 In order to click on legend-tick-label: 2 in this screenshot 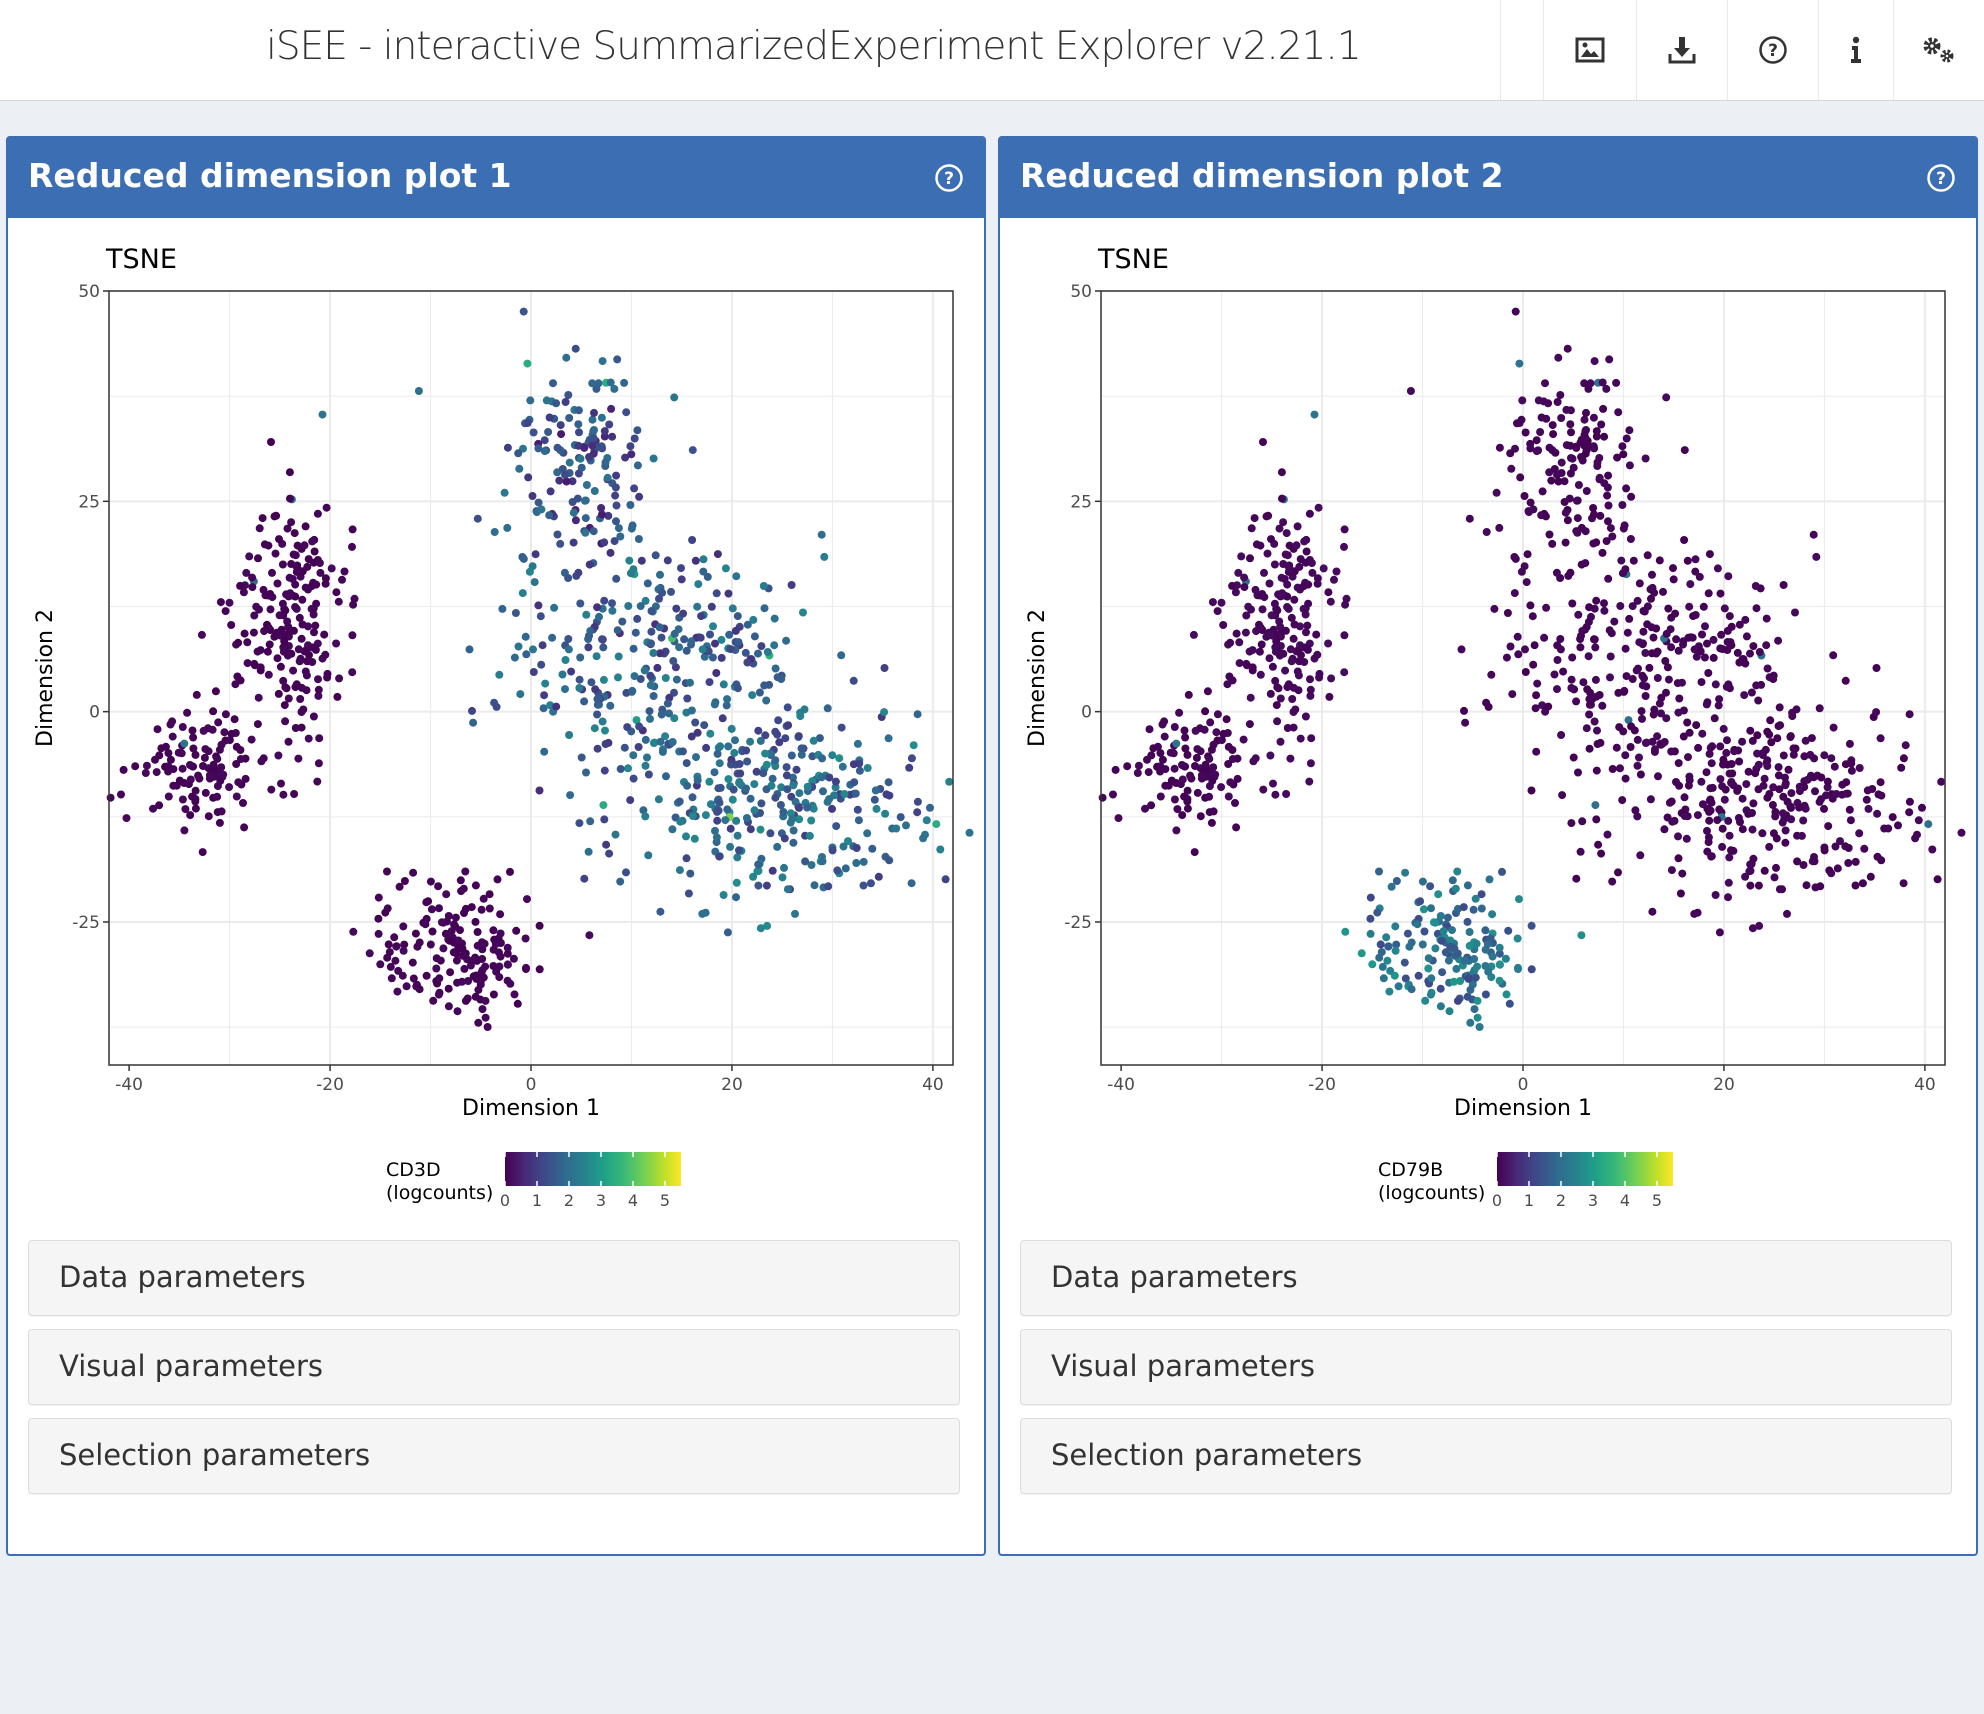, I will do `click(569, 1200)`.